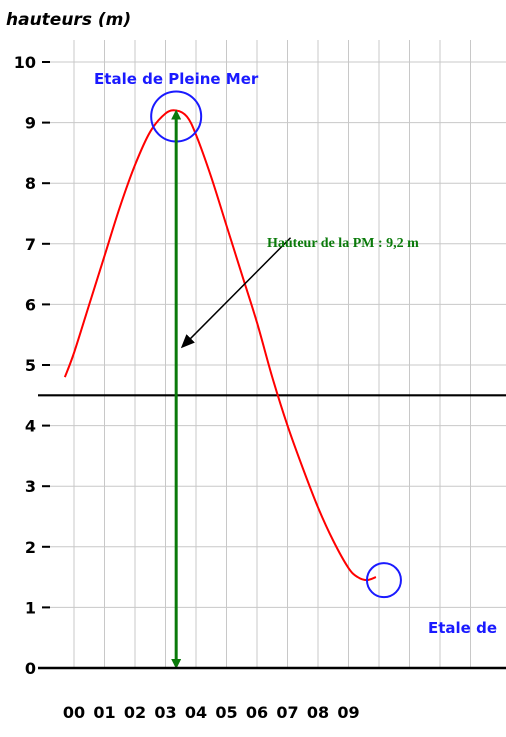  Describe the element at coordinates (135, 712) in the screenshot. I see `x-tick-label: 02` at that location.